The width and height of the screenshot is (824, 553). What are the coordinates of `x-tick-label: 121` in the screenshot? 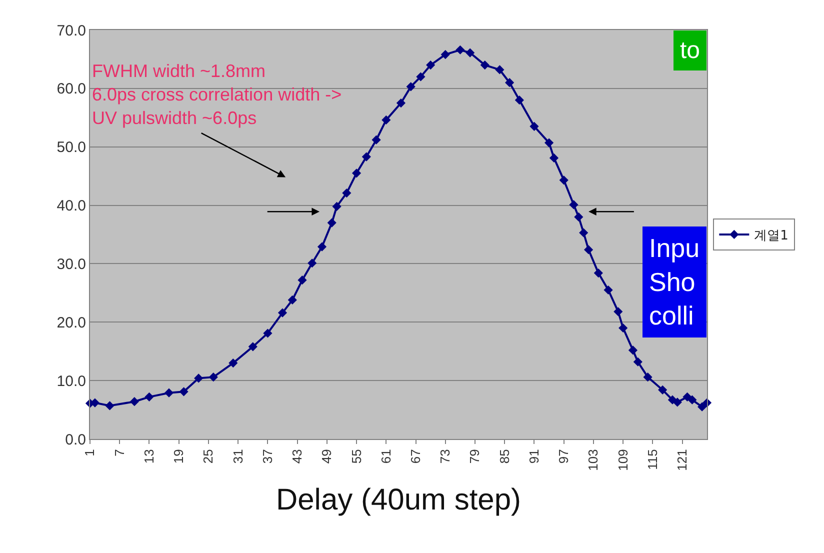 It's located at (682, 460).